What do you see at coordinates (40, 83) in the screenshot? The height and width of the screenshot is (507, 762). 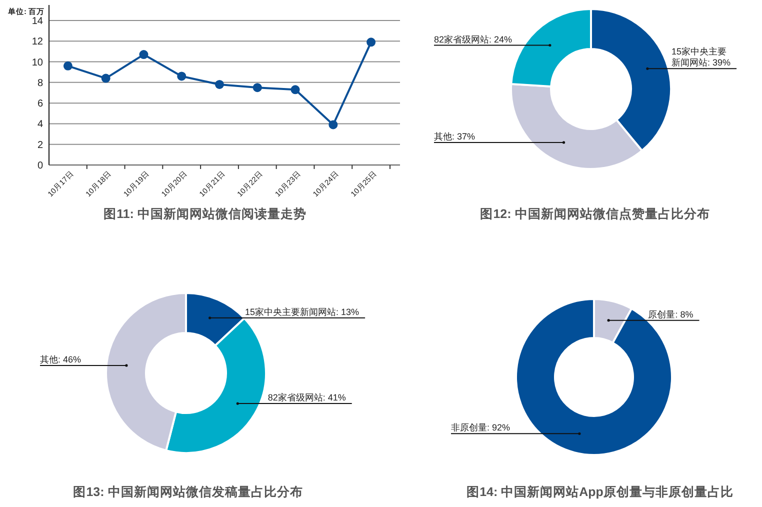 I see `y-tick-label: 8` at bounding box center [40, 83].